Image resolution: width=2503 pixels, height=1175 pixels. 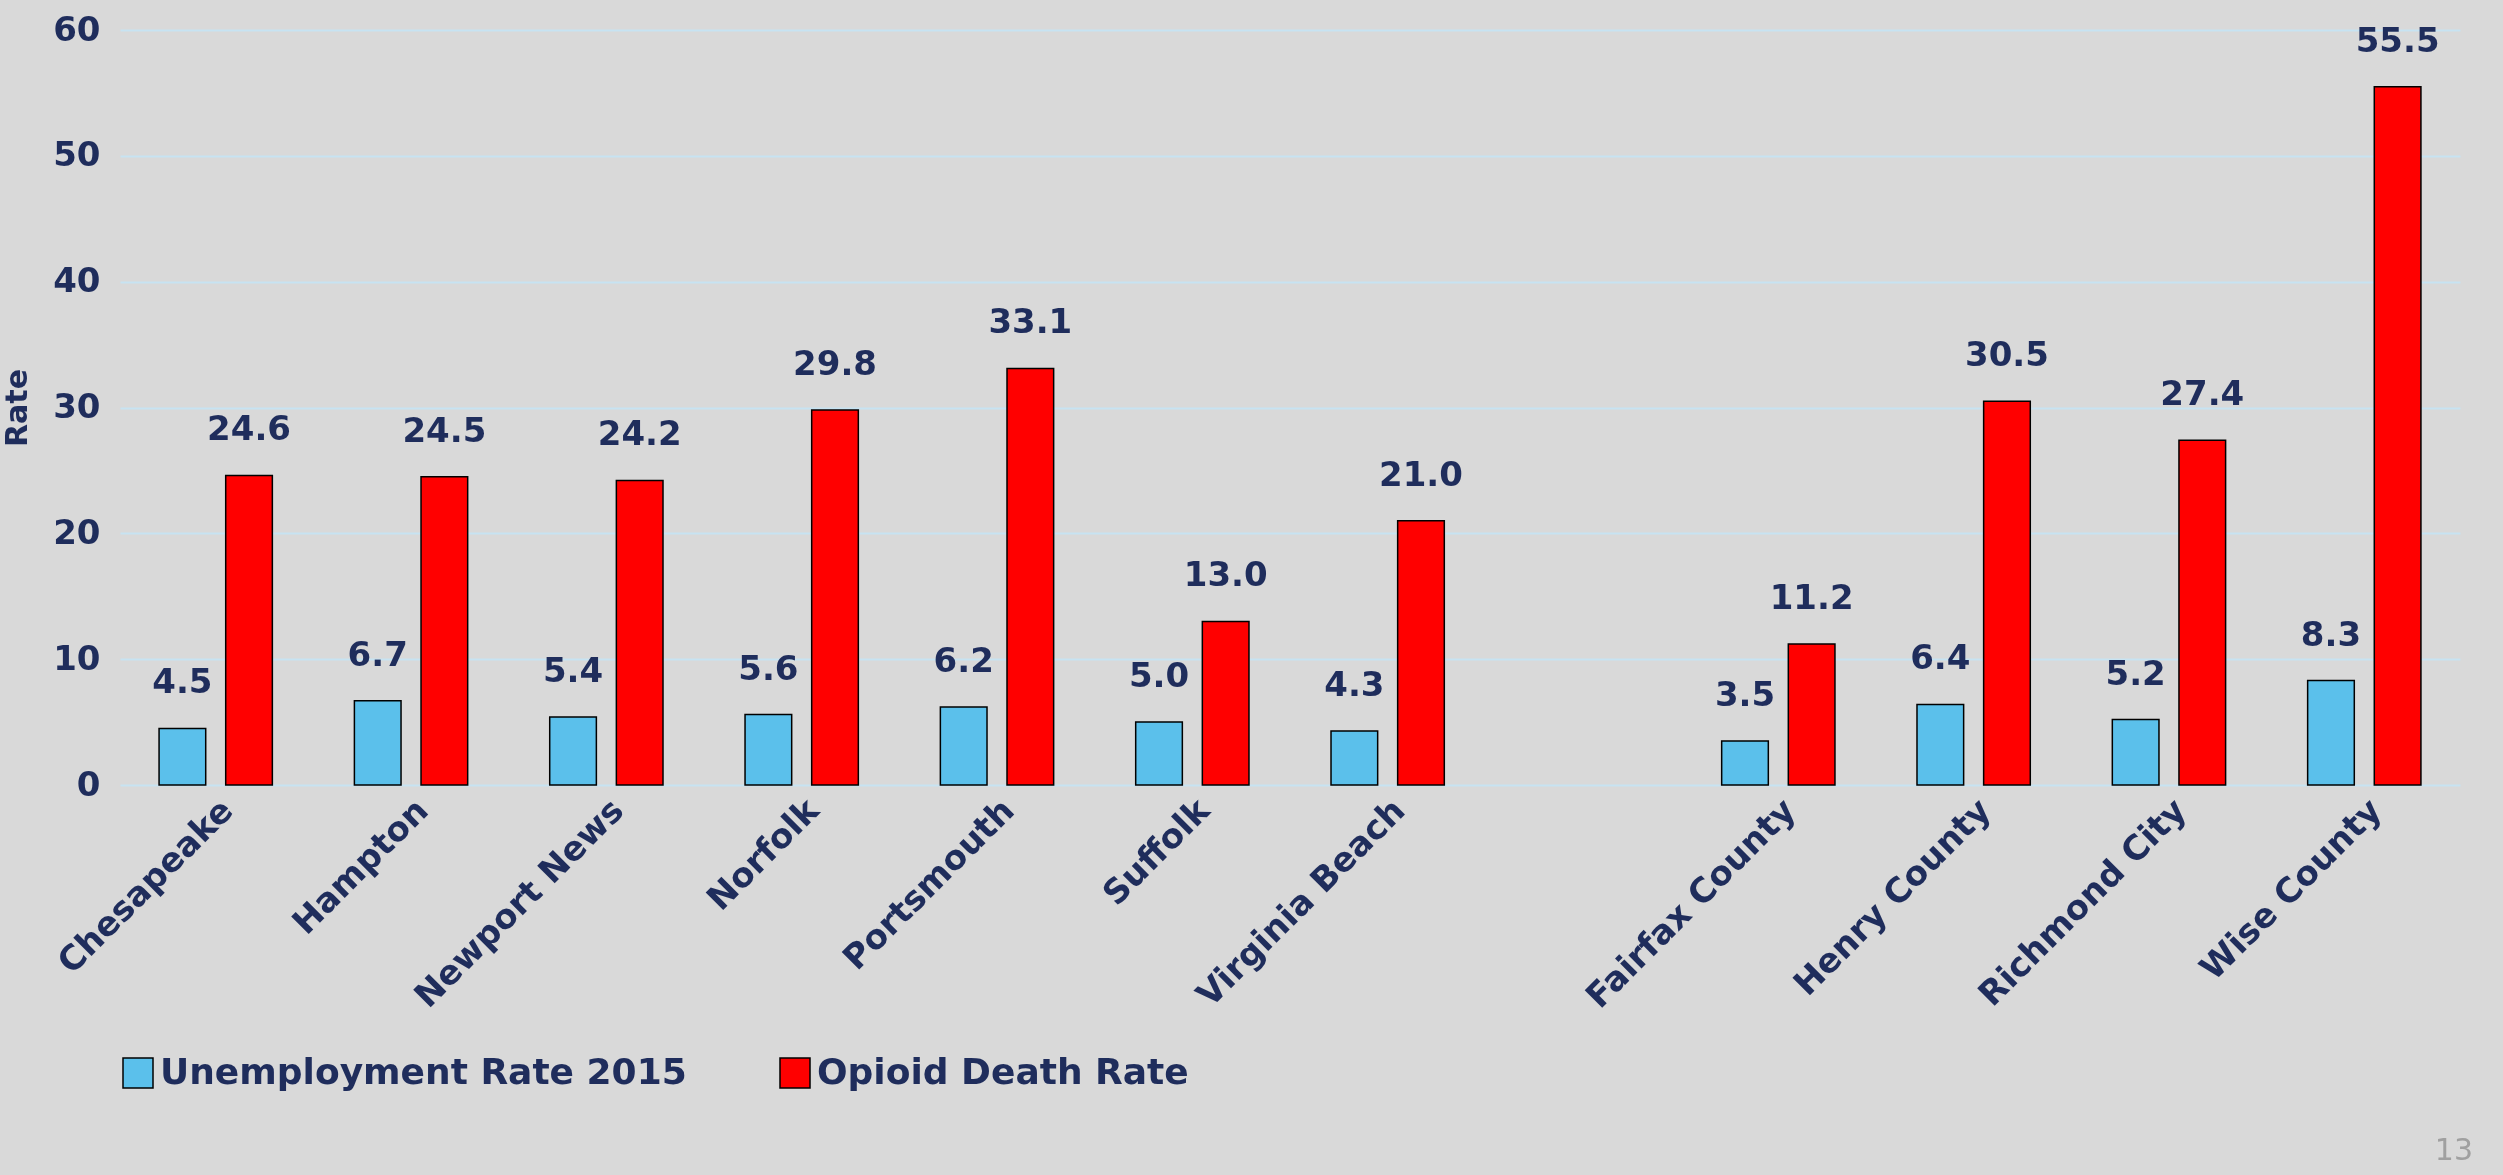 I want to click on data-label: 5.0, so click(x=1159, y=675).